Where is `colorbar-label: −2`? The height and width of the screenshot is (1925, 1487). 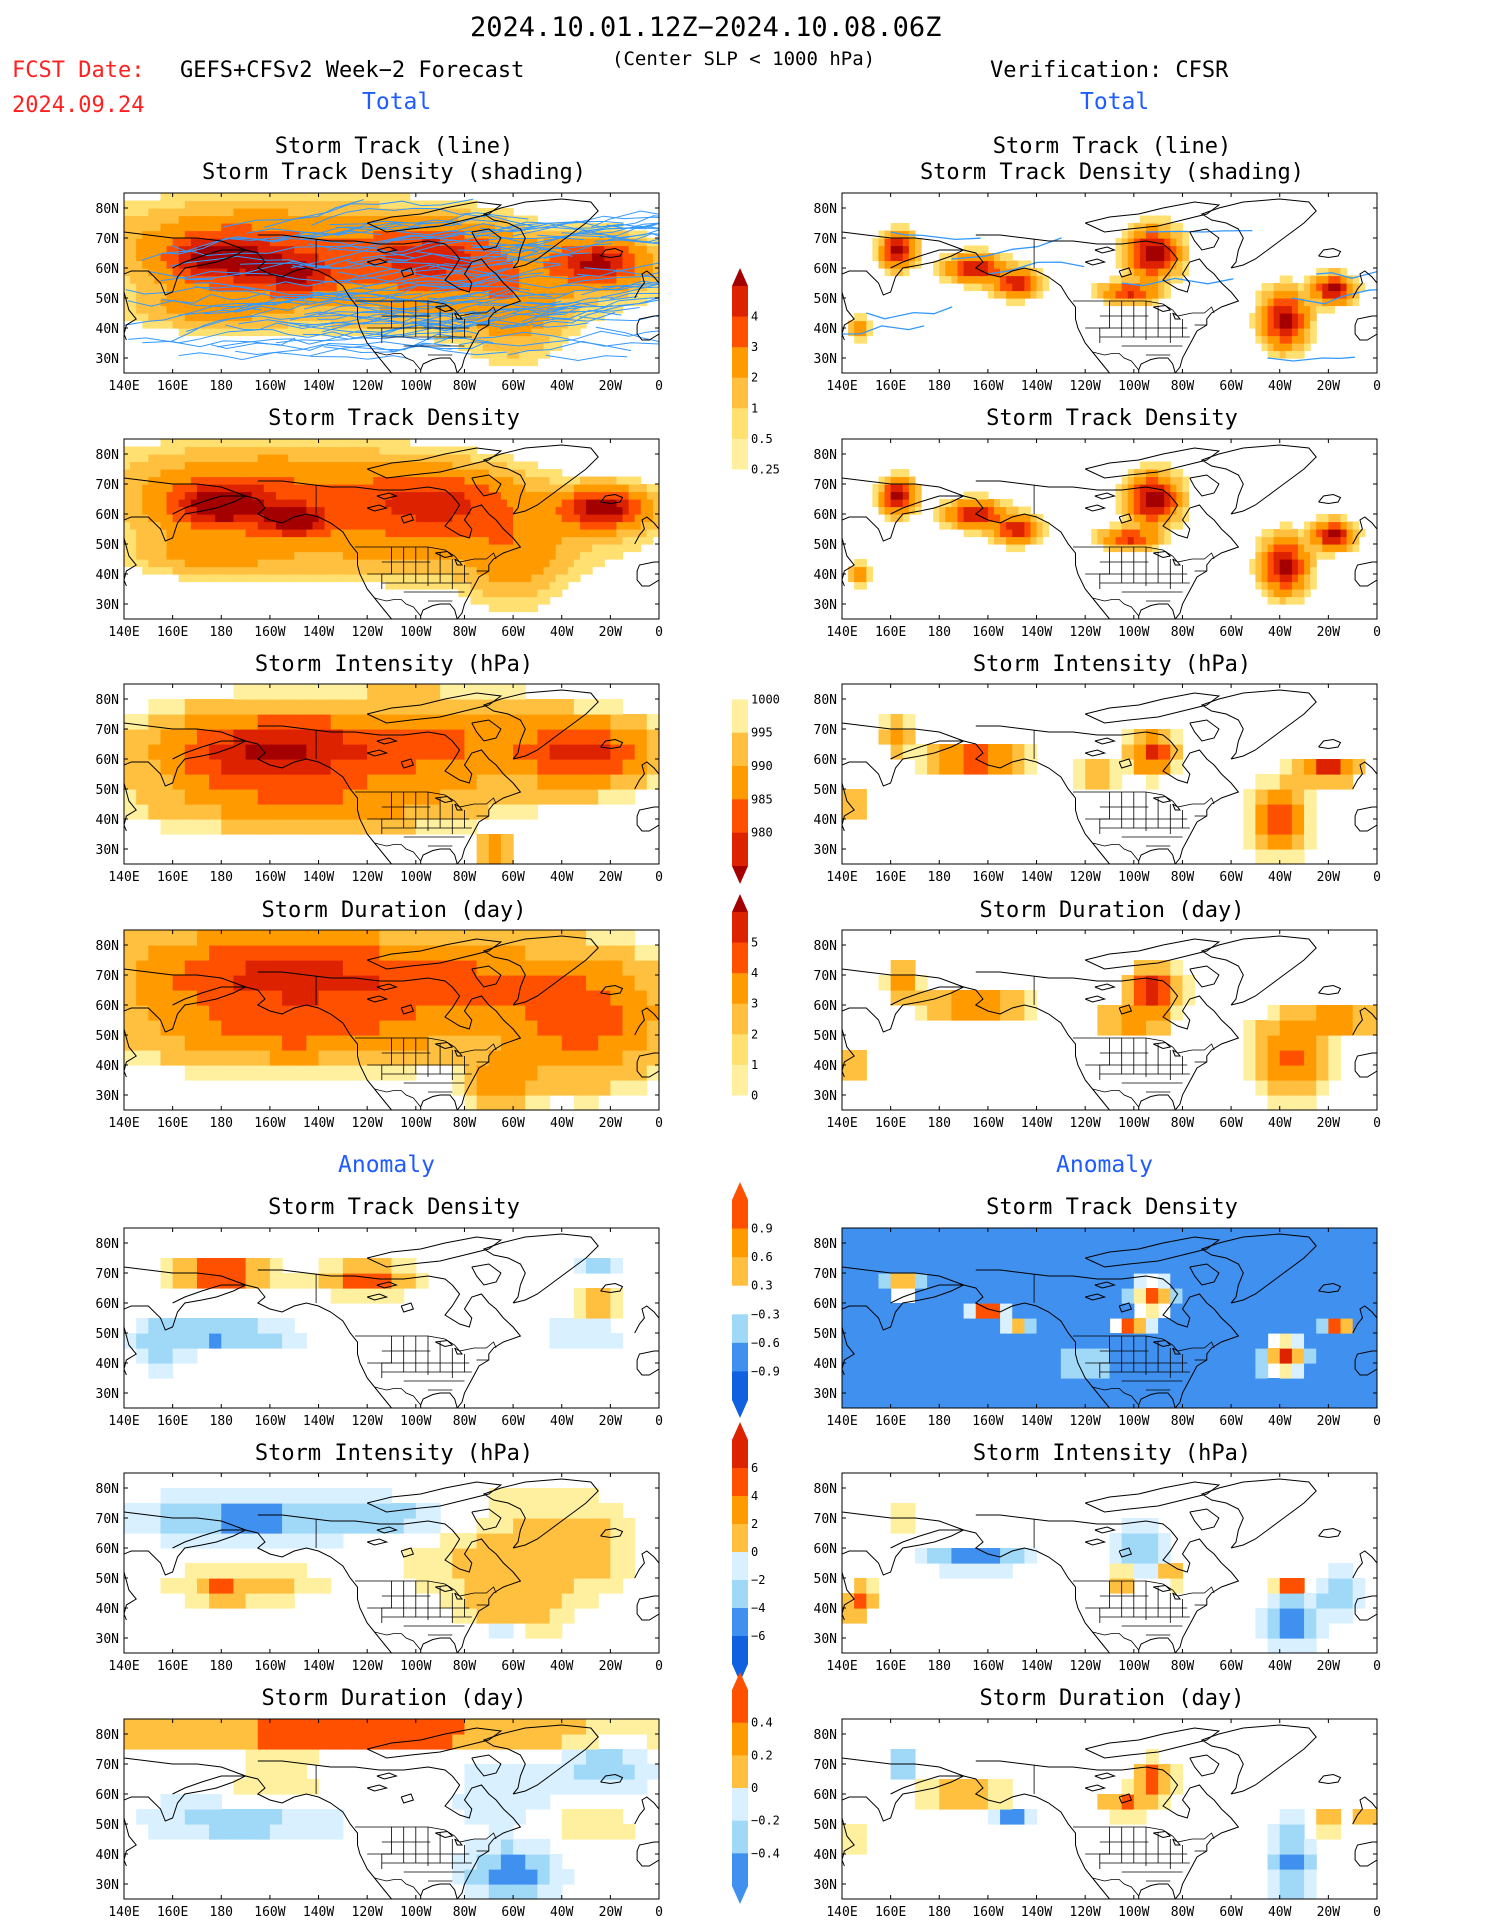
colorbar-label: −2 is located at coordinates (758, 1580).